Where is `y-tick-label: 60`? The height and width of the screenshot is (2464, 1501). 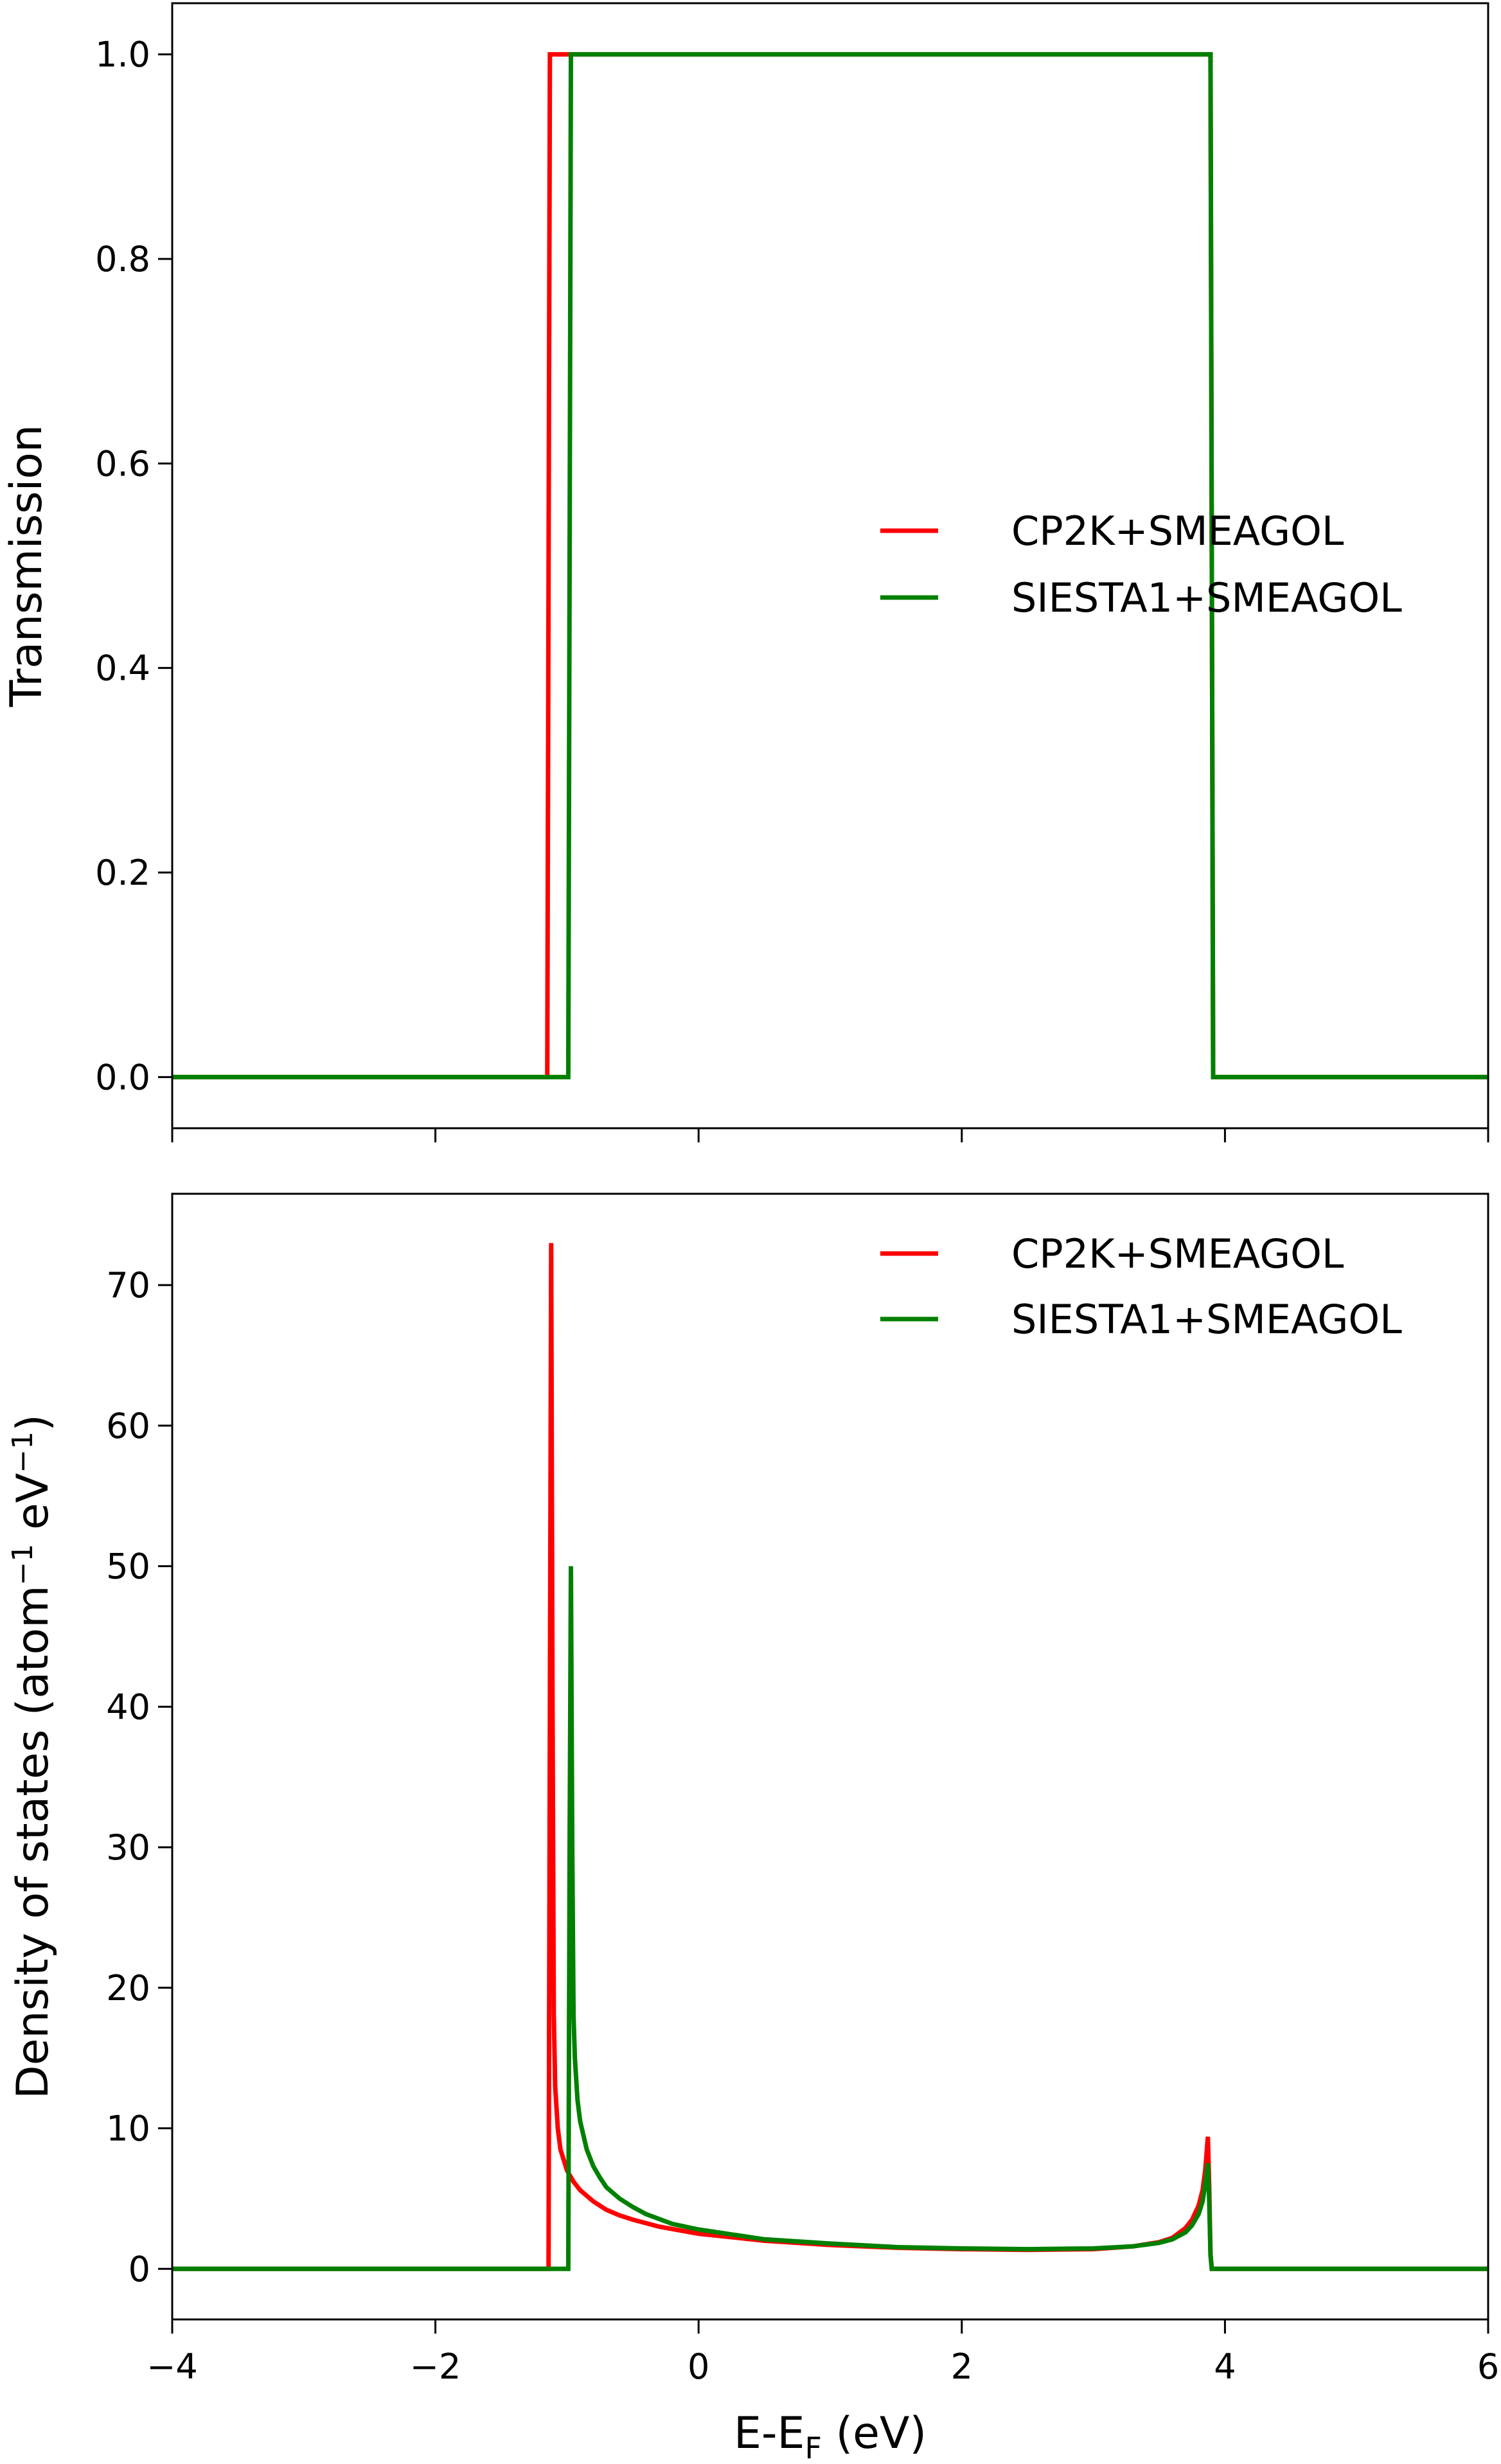 y-tick-label: 60 is located at coordinates (128, 1426).